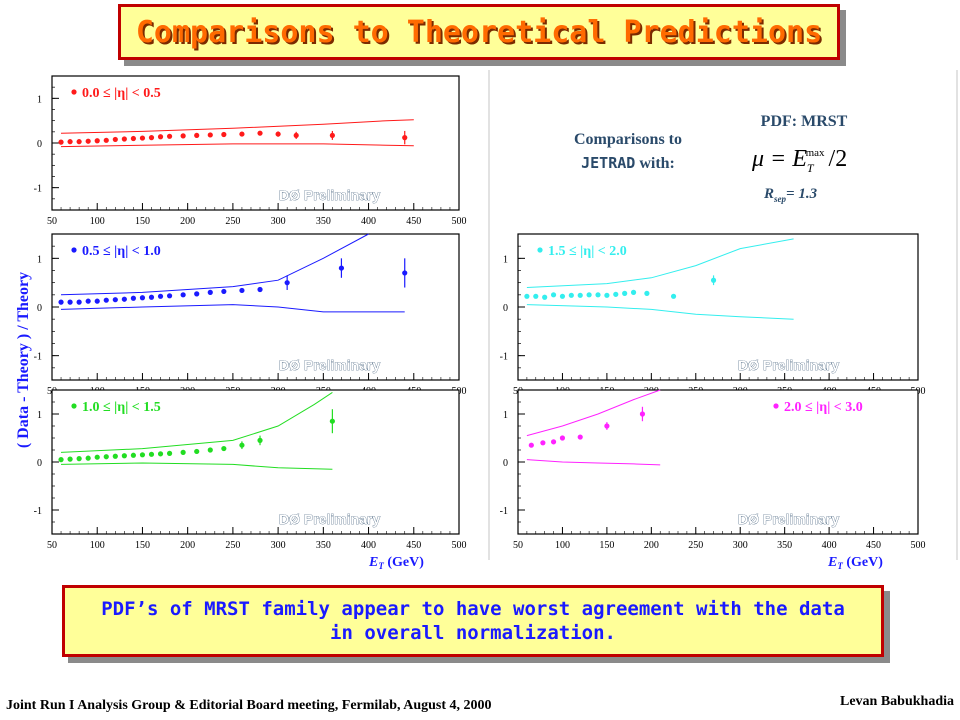  I want to click on x-axis-label: ET (GeV), so click(396, 563).